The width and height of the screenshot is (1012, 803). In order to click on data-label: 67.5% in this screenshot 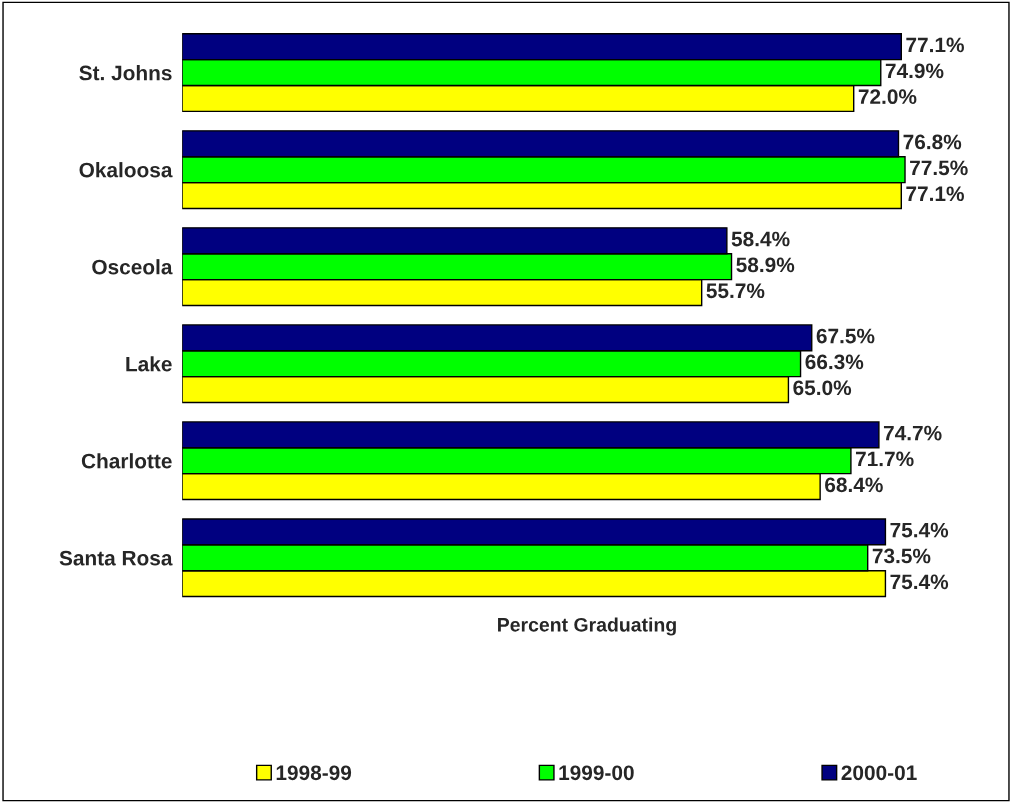, I will do `click(845, 336)`.